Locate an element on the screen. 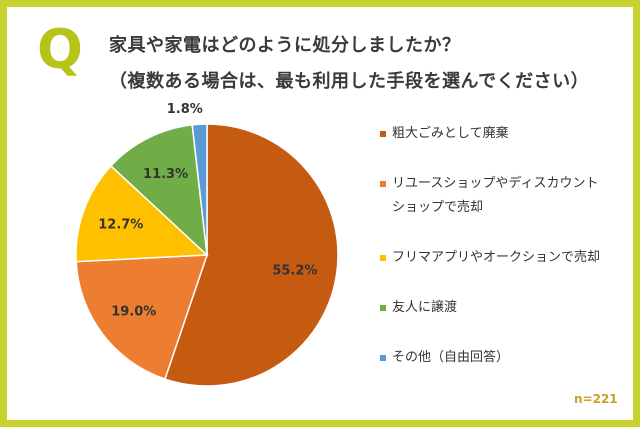 The image size is (640, 427). legend-label-5: その他（自由回答） is located at coordinates (451, 357).